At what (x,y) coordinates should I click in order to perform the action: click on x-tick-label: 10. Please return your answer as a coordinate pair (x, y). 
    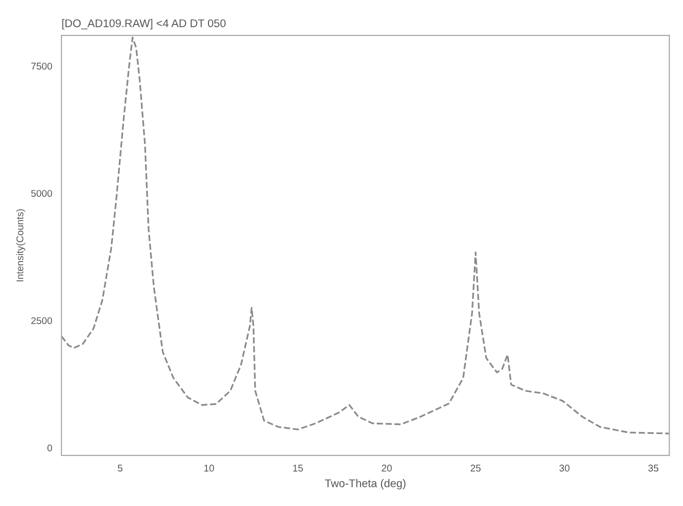
    Looking at the image, I should click on (209, 468).